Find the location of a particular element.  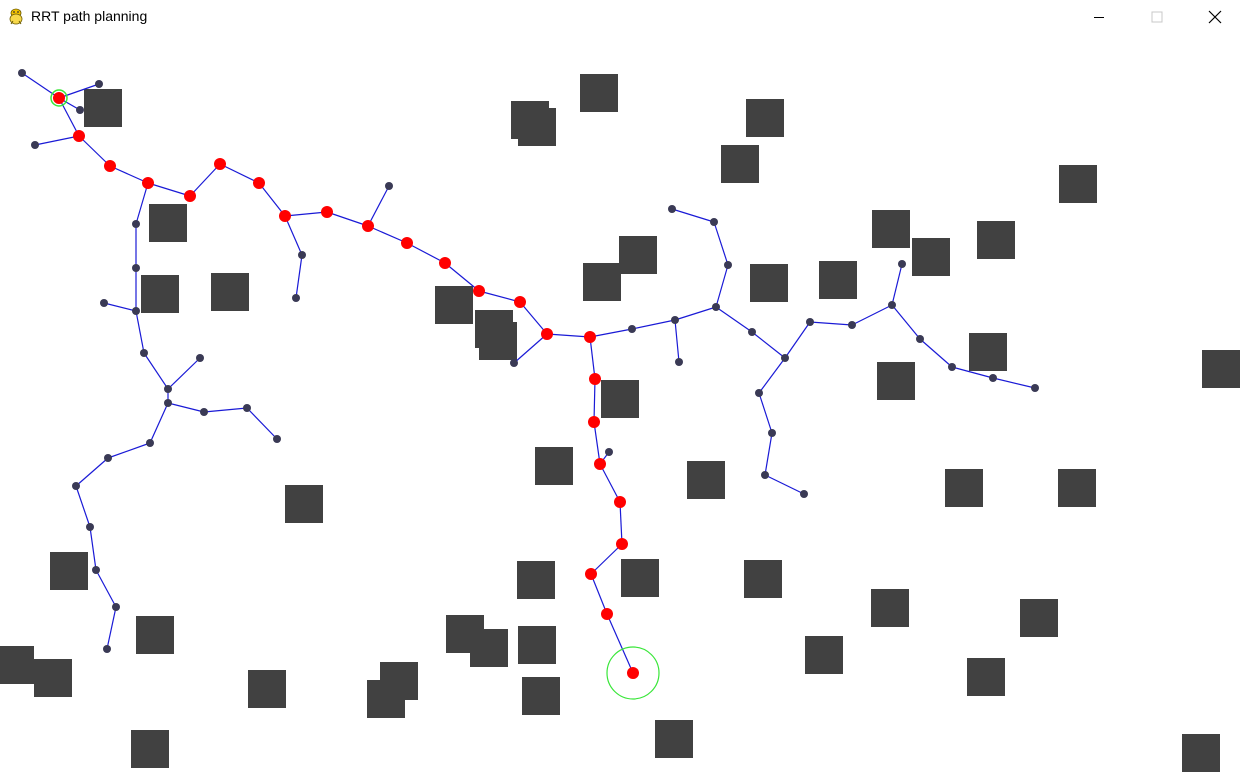

close-icon is located at coordinates (1215, 17).